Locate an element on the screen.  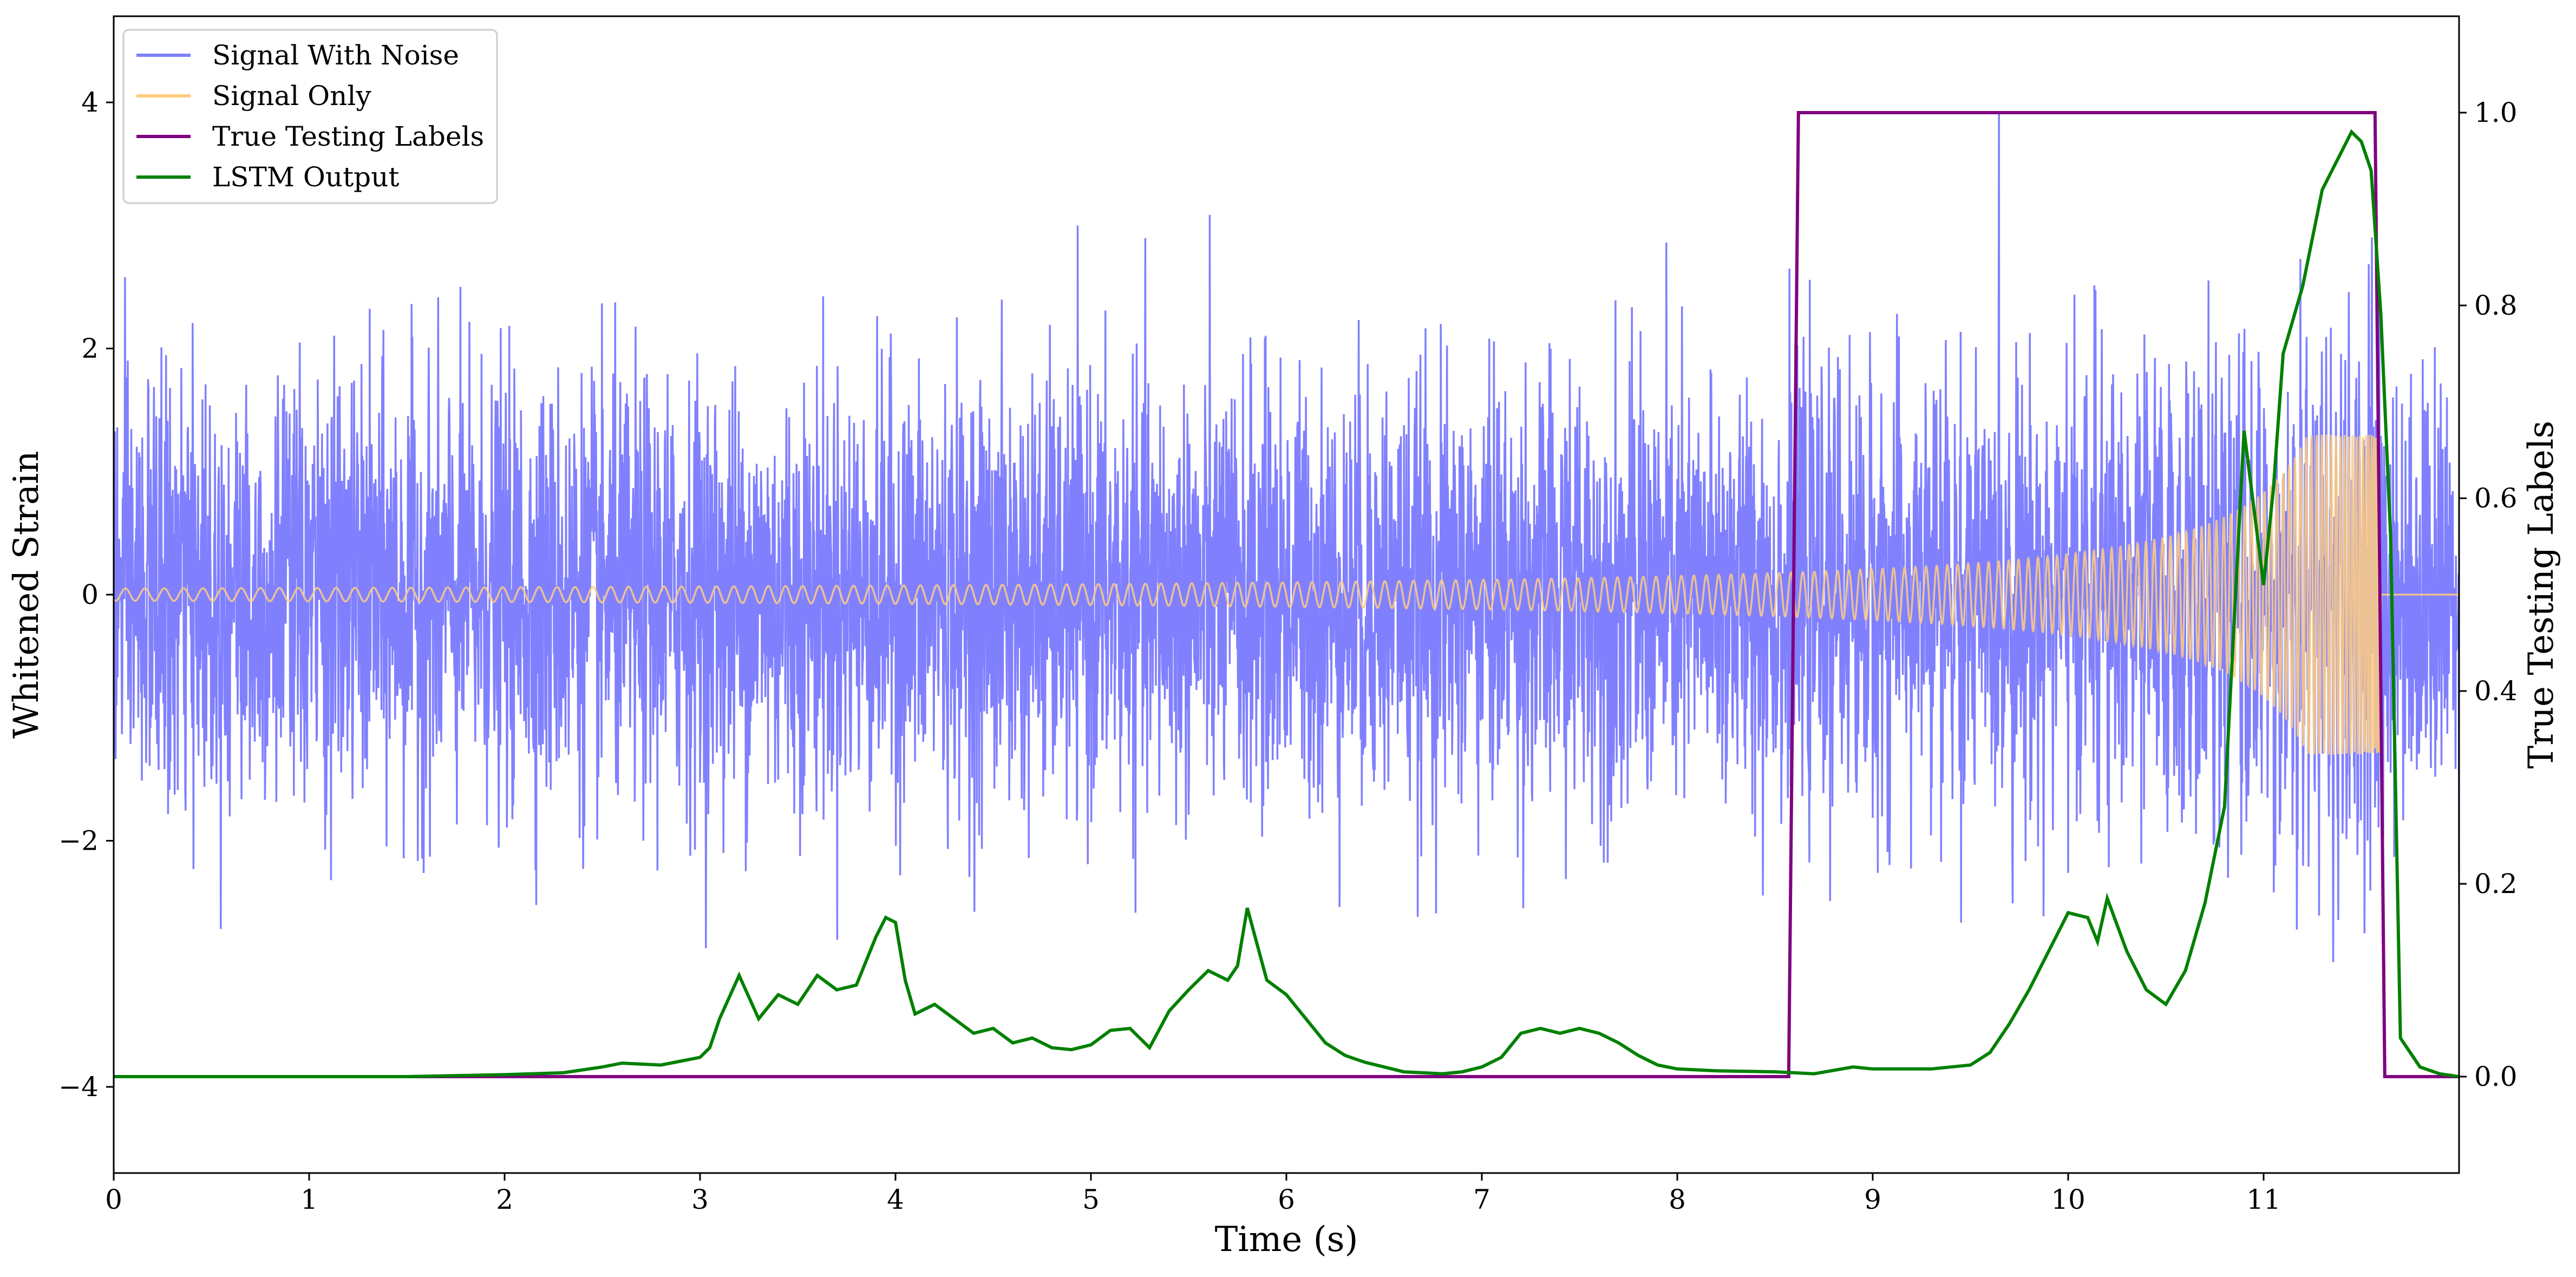
y-right-tick-label: 0.0 is located at coordinates (2496, 1076).